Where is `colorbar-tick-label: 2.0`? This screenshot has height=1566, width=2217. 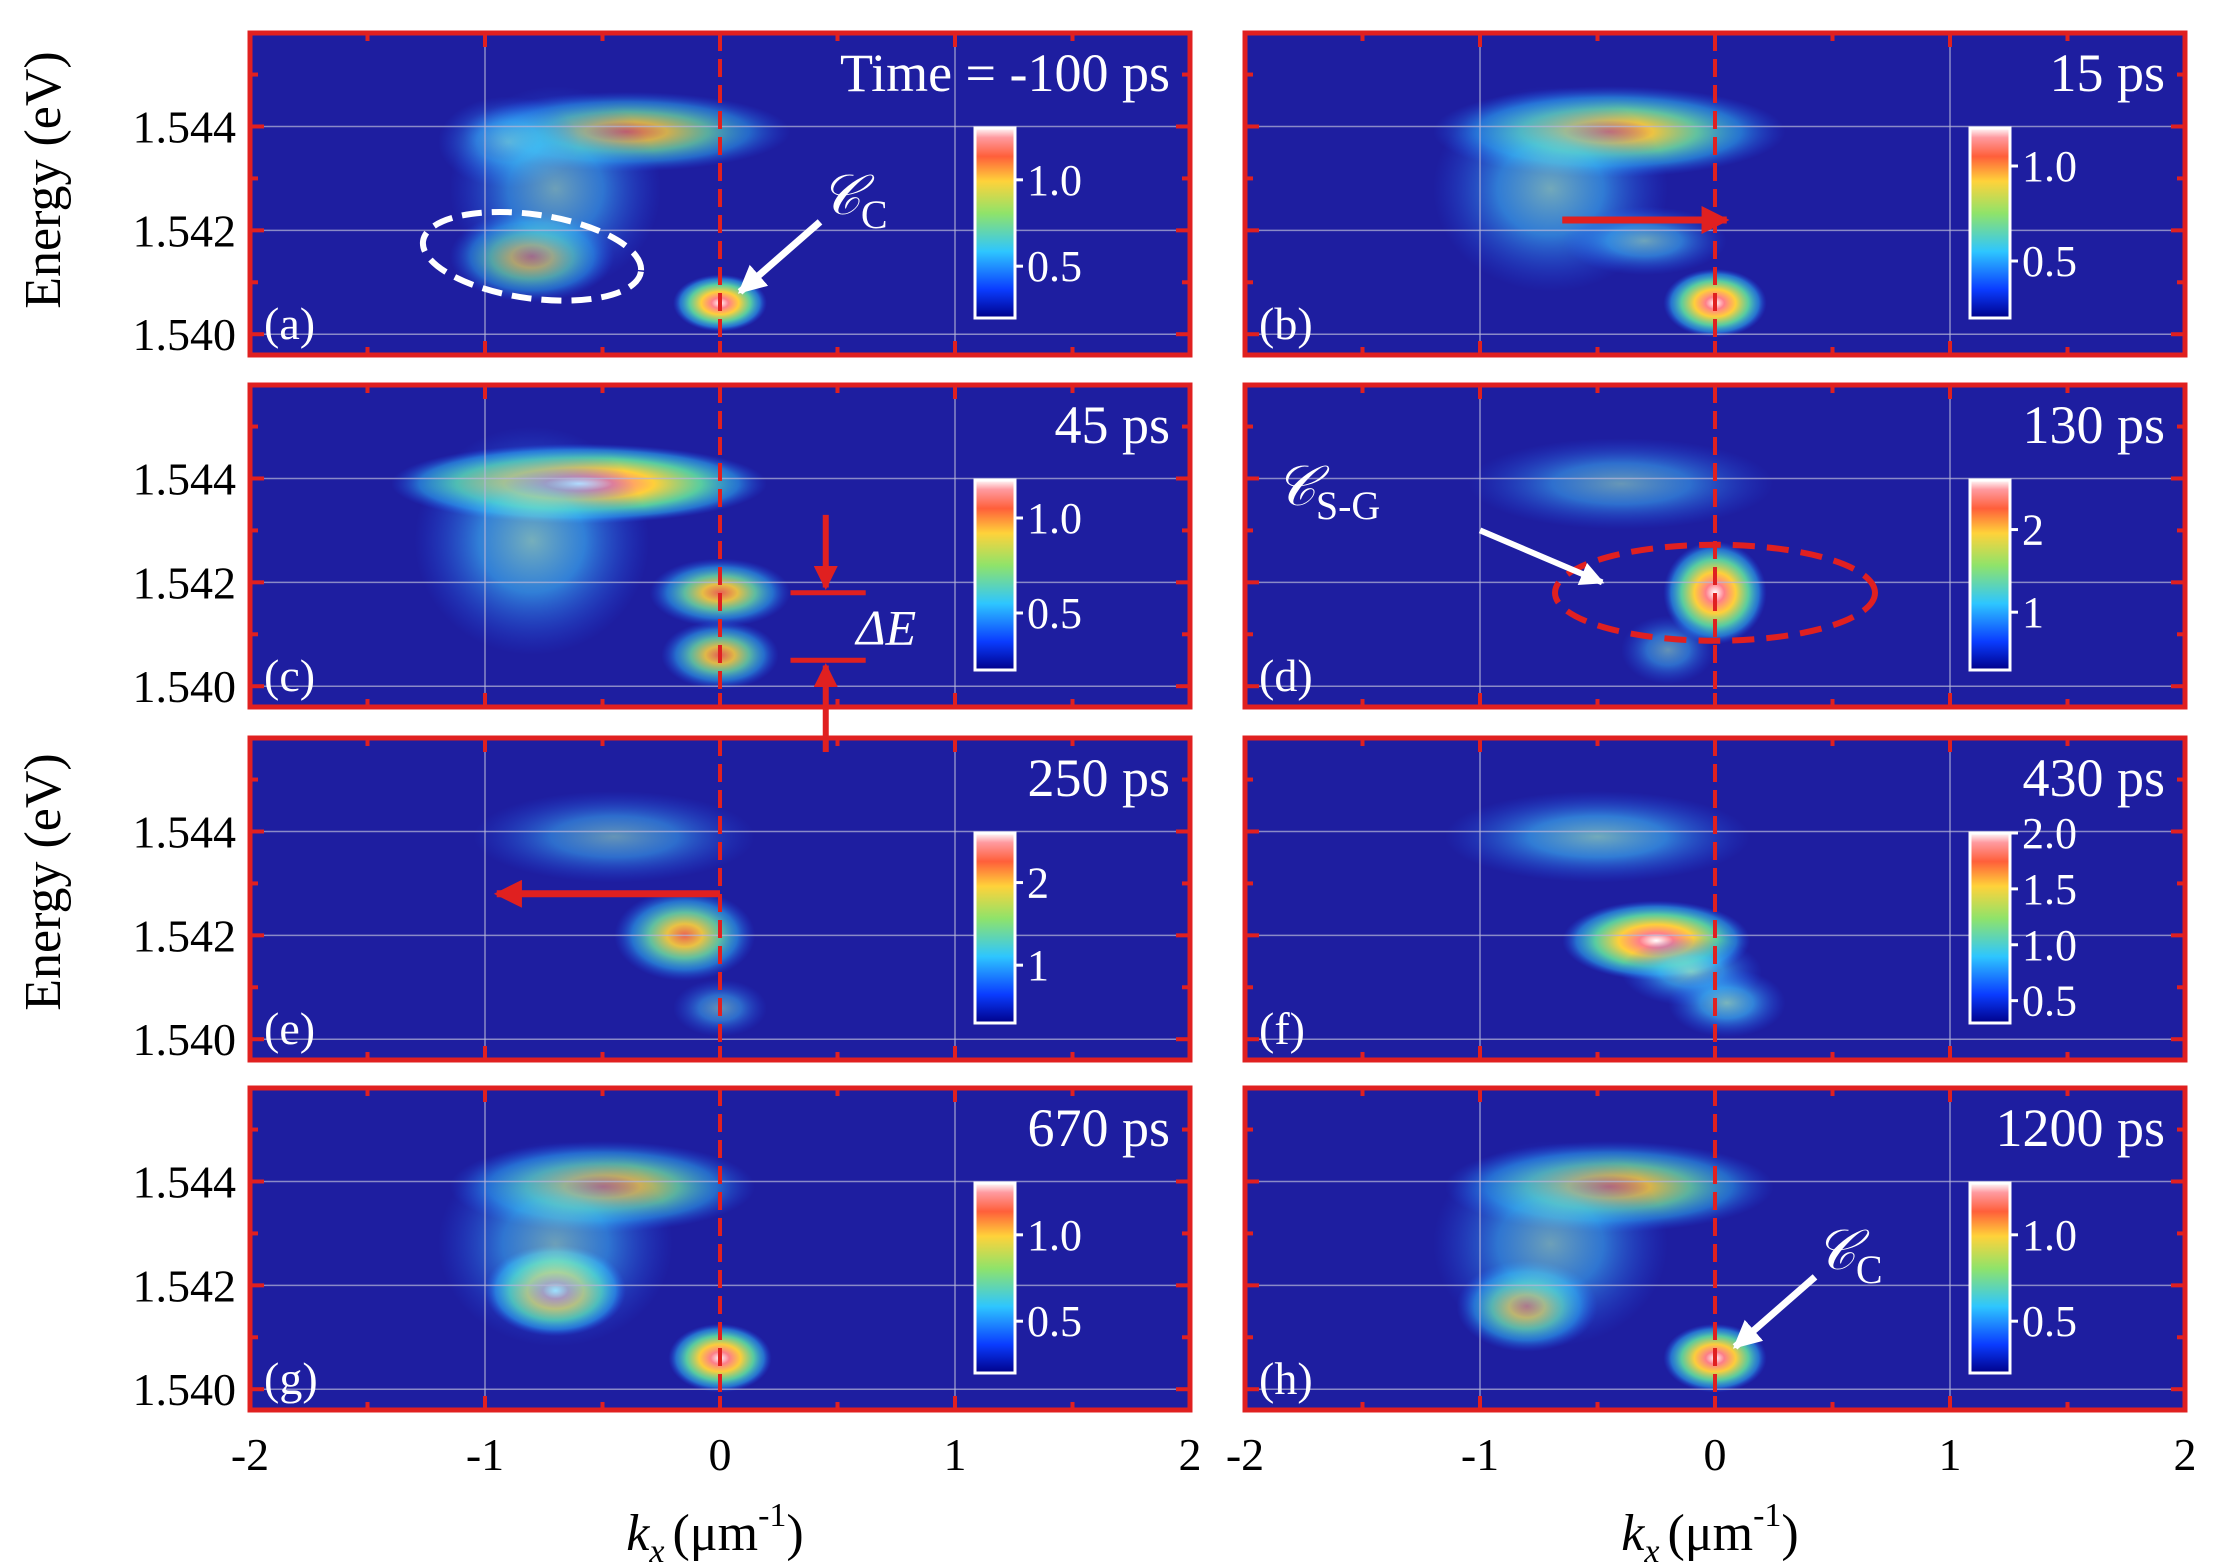 colorbar-tick-label: 2.0 is located at coordinates (2049, 833).